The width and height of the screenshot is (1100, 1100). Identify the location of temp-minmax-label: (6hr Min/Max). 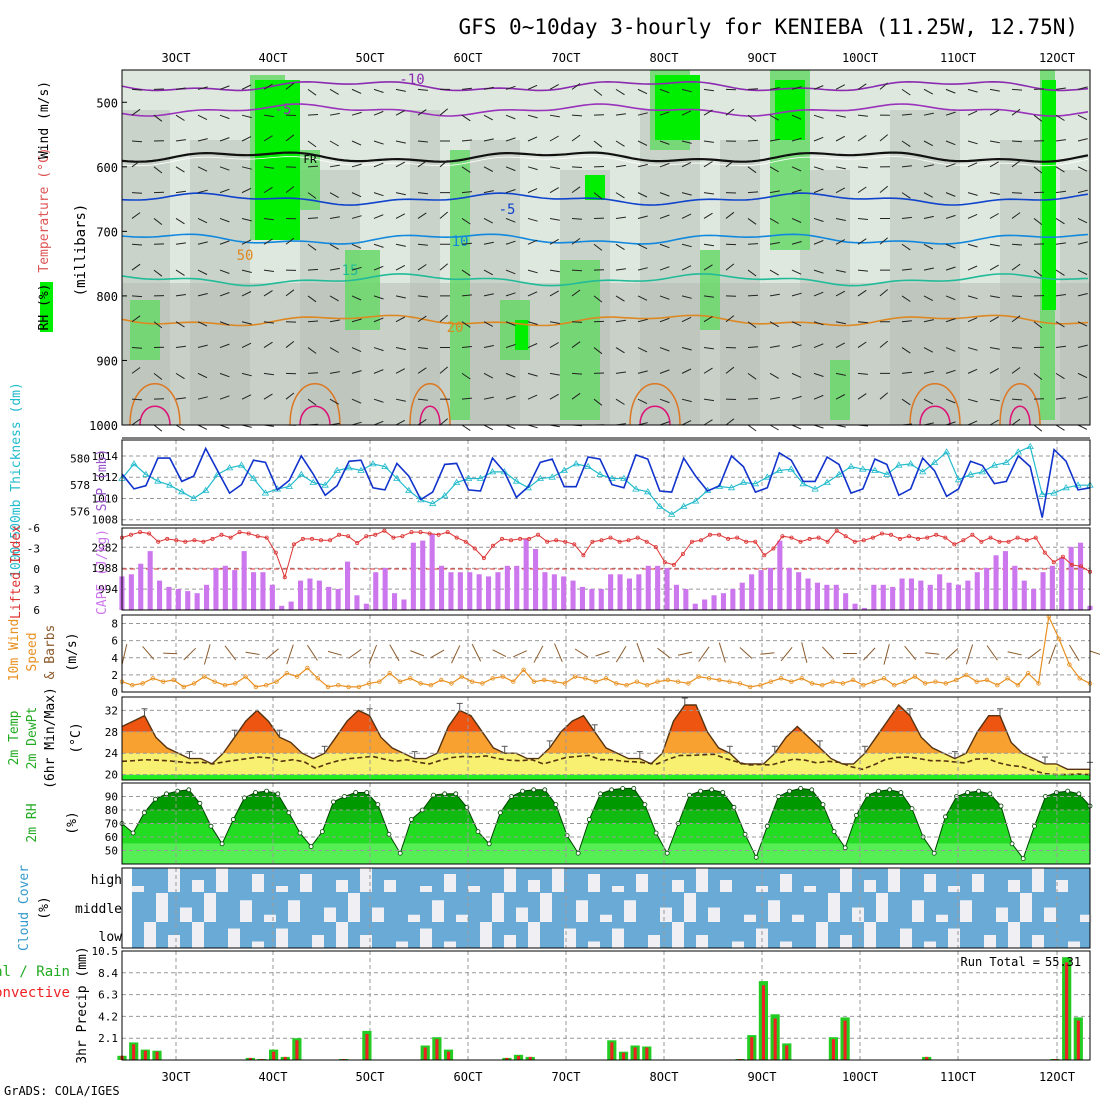
(50, 738).